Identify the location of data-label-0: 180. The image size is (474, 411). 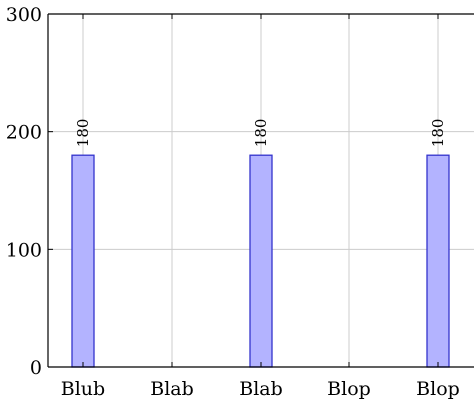
(83, 133).